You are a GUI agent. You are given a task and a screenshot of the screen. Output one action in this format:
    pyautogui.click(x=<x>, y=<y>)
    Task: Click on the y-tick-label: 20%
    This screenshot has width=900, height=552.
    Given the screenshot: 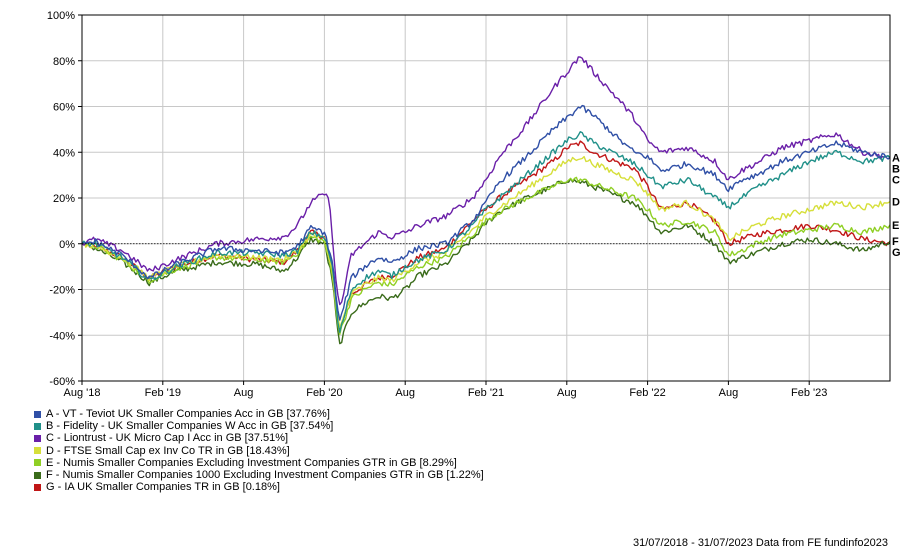 What is the action you would take?
    pyautogui.click(x=64, y=199)
    